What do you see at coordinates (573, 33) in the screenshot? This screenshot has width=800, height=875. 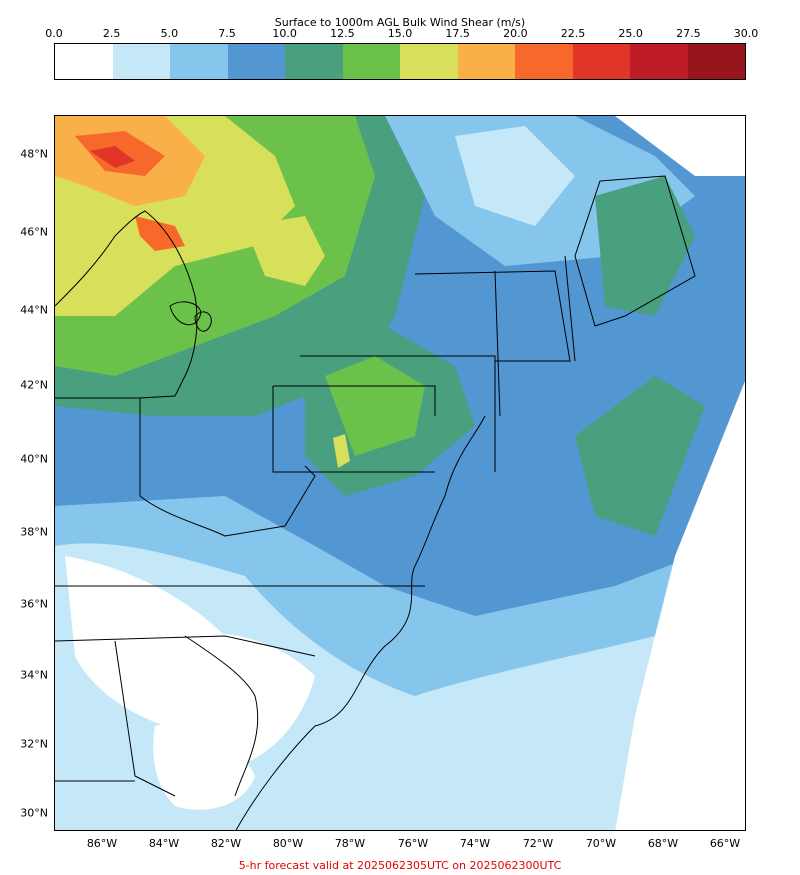 I see `colorbar-tick-label: 22.5` at bounding box center [573, 33].